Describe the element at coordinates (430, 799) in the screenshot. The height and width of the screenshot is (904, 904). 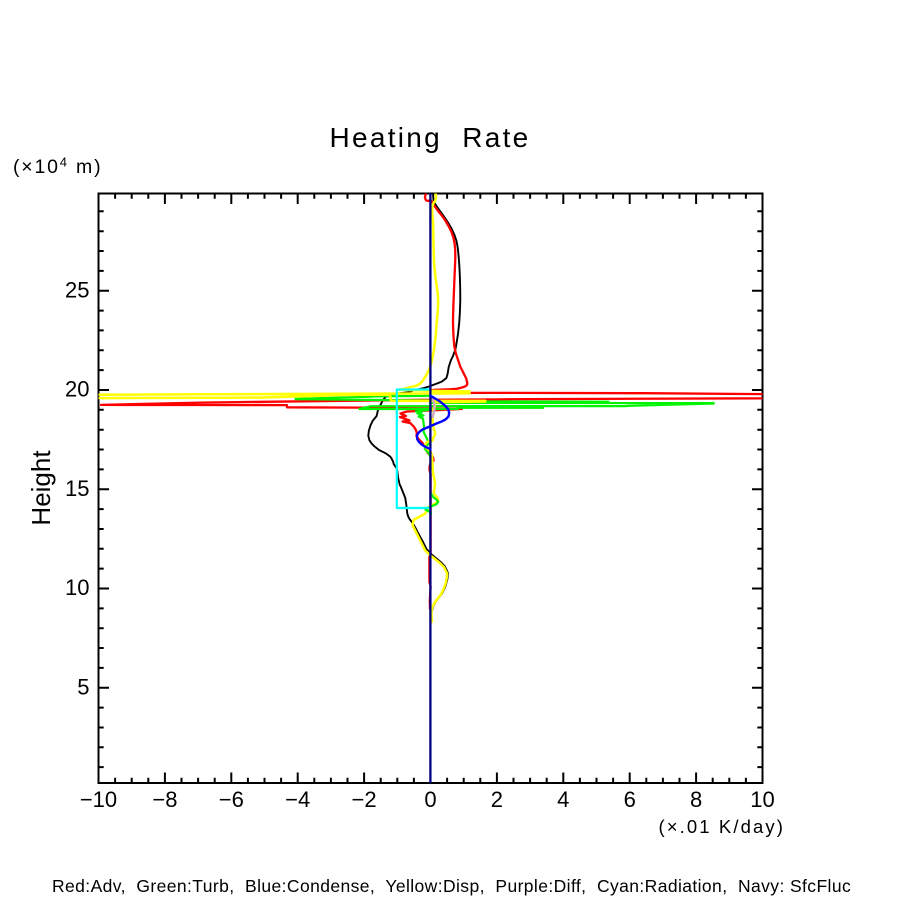
I see `svg-text: 0` at that location.